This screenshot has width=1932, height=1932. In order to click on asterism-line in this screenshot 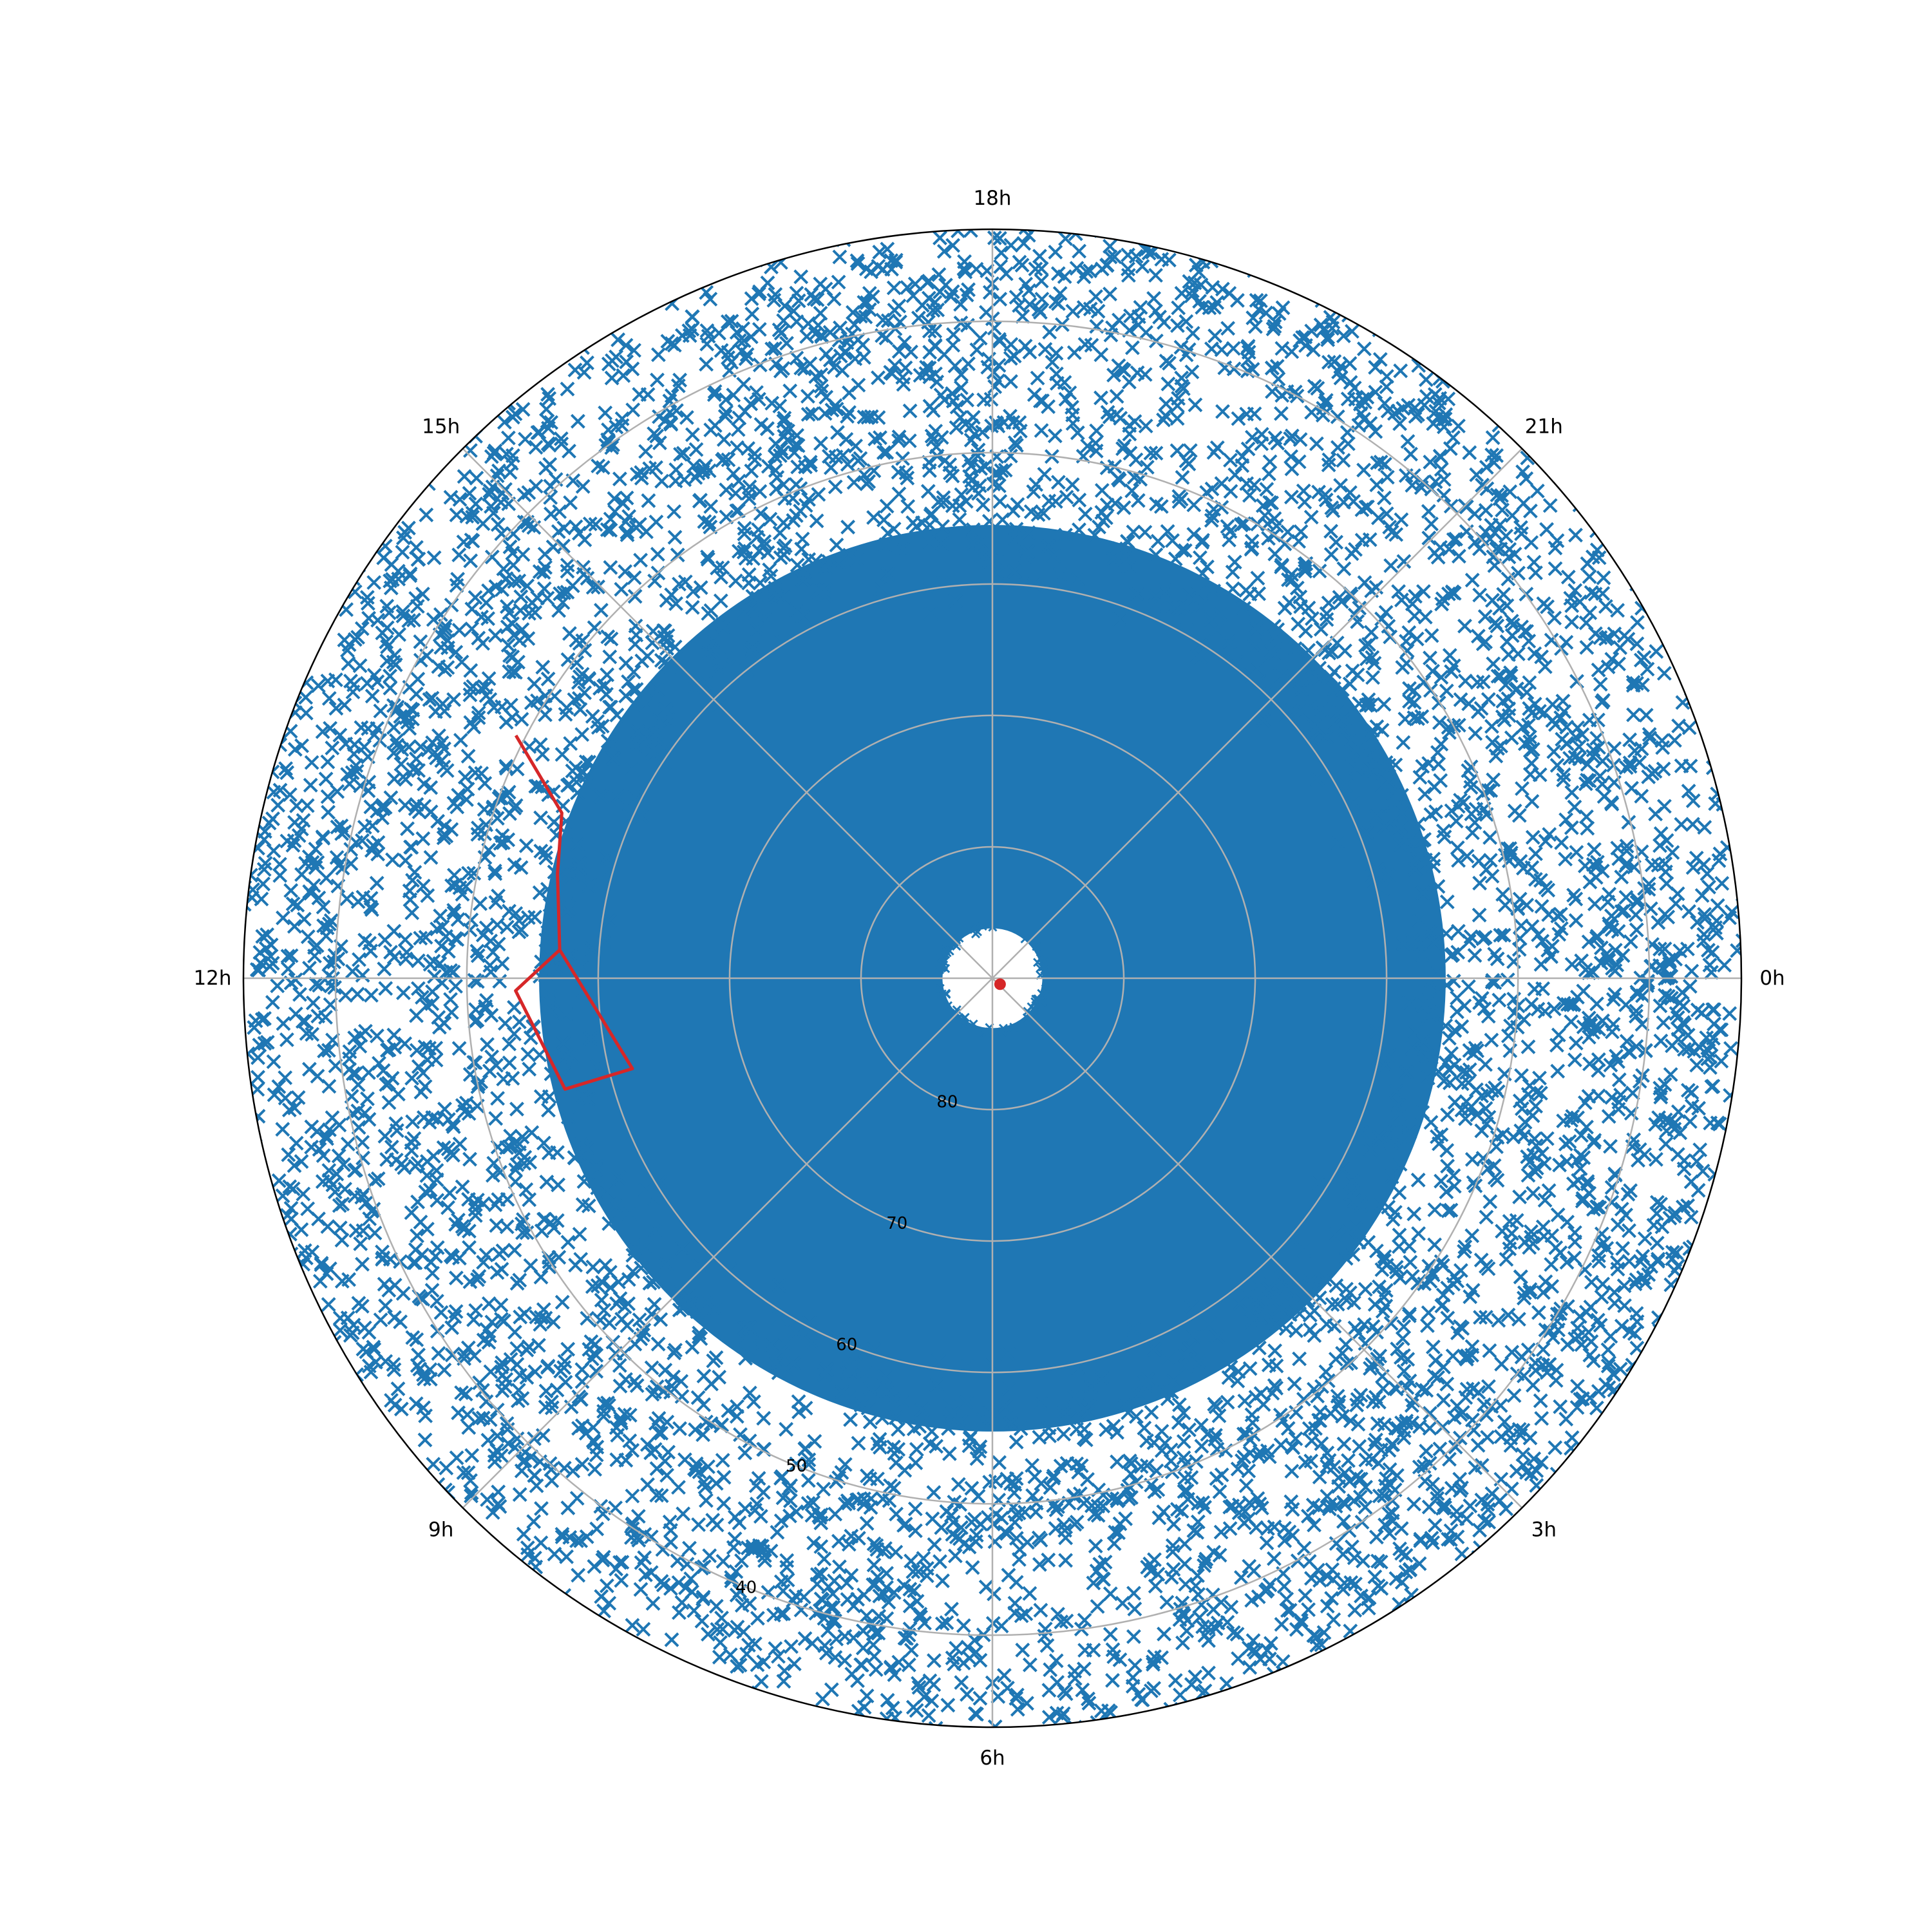, I will do `click(574, 912)`.